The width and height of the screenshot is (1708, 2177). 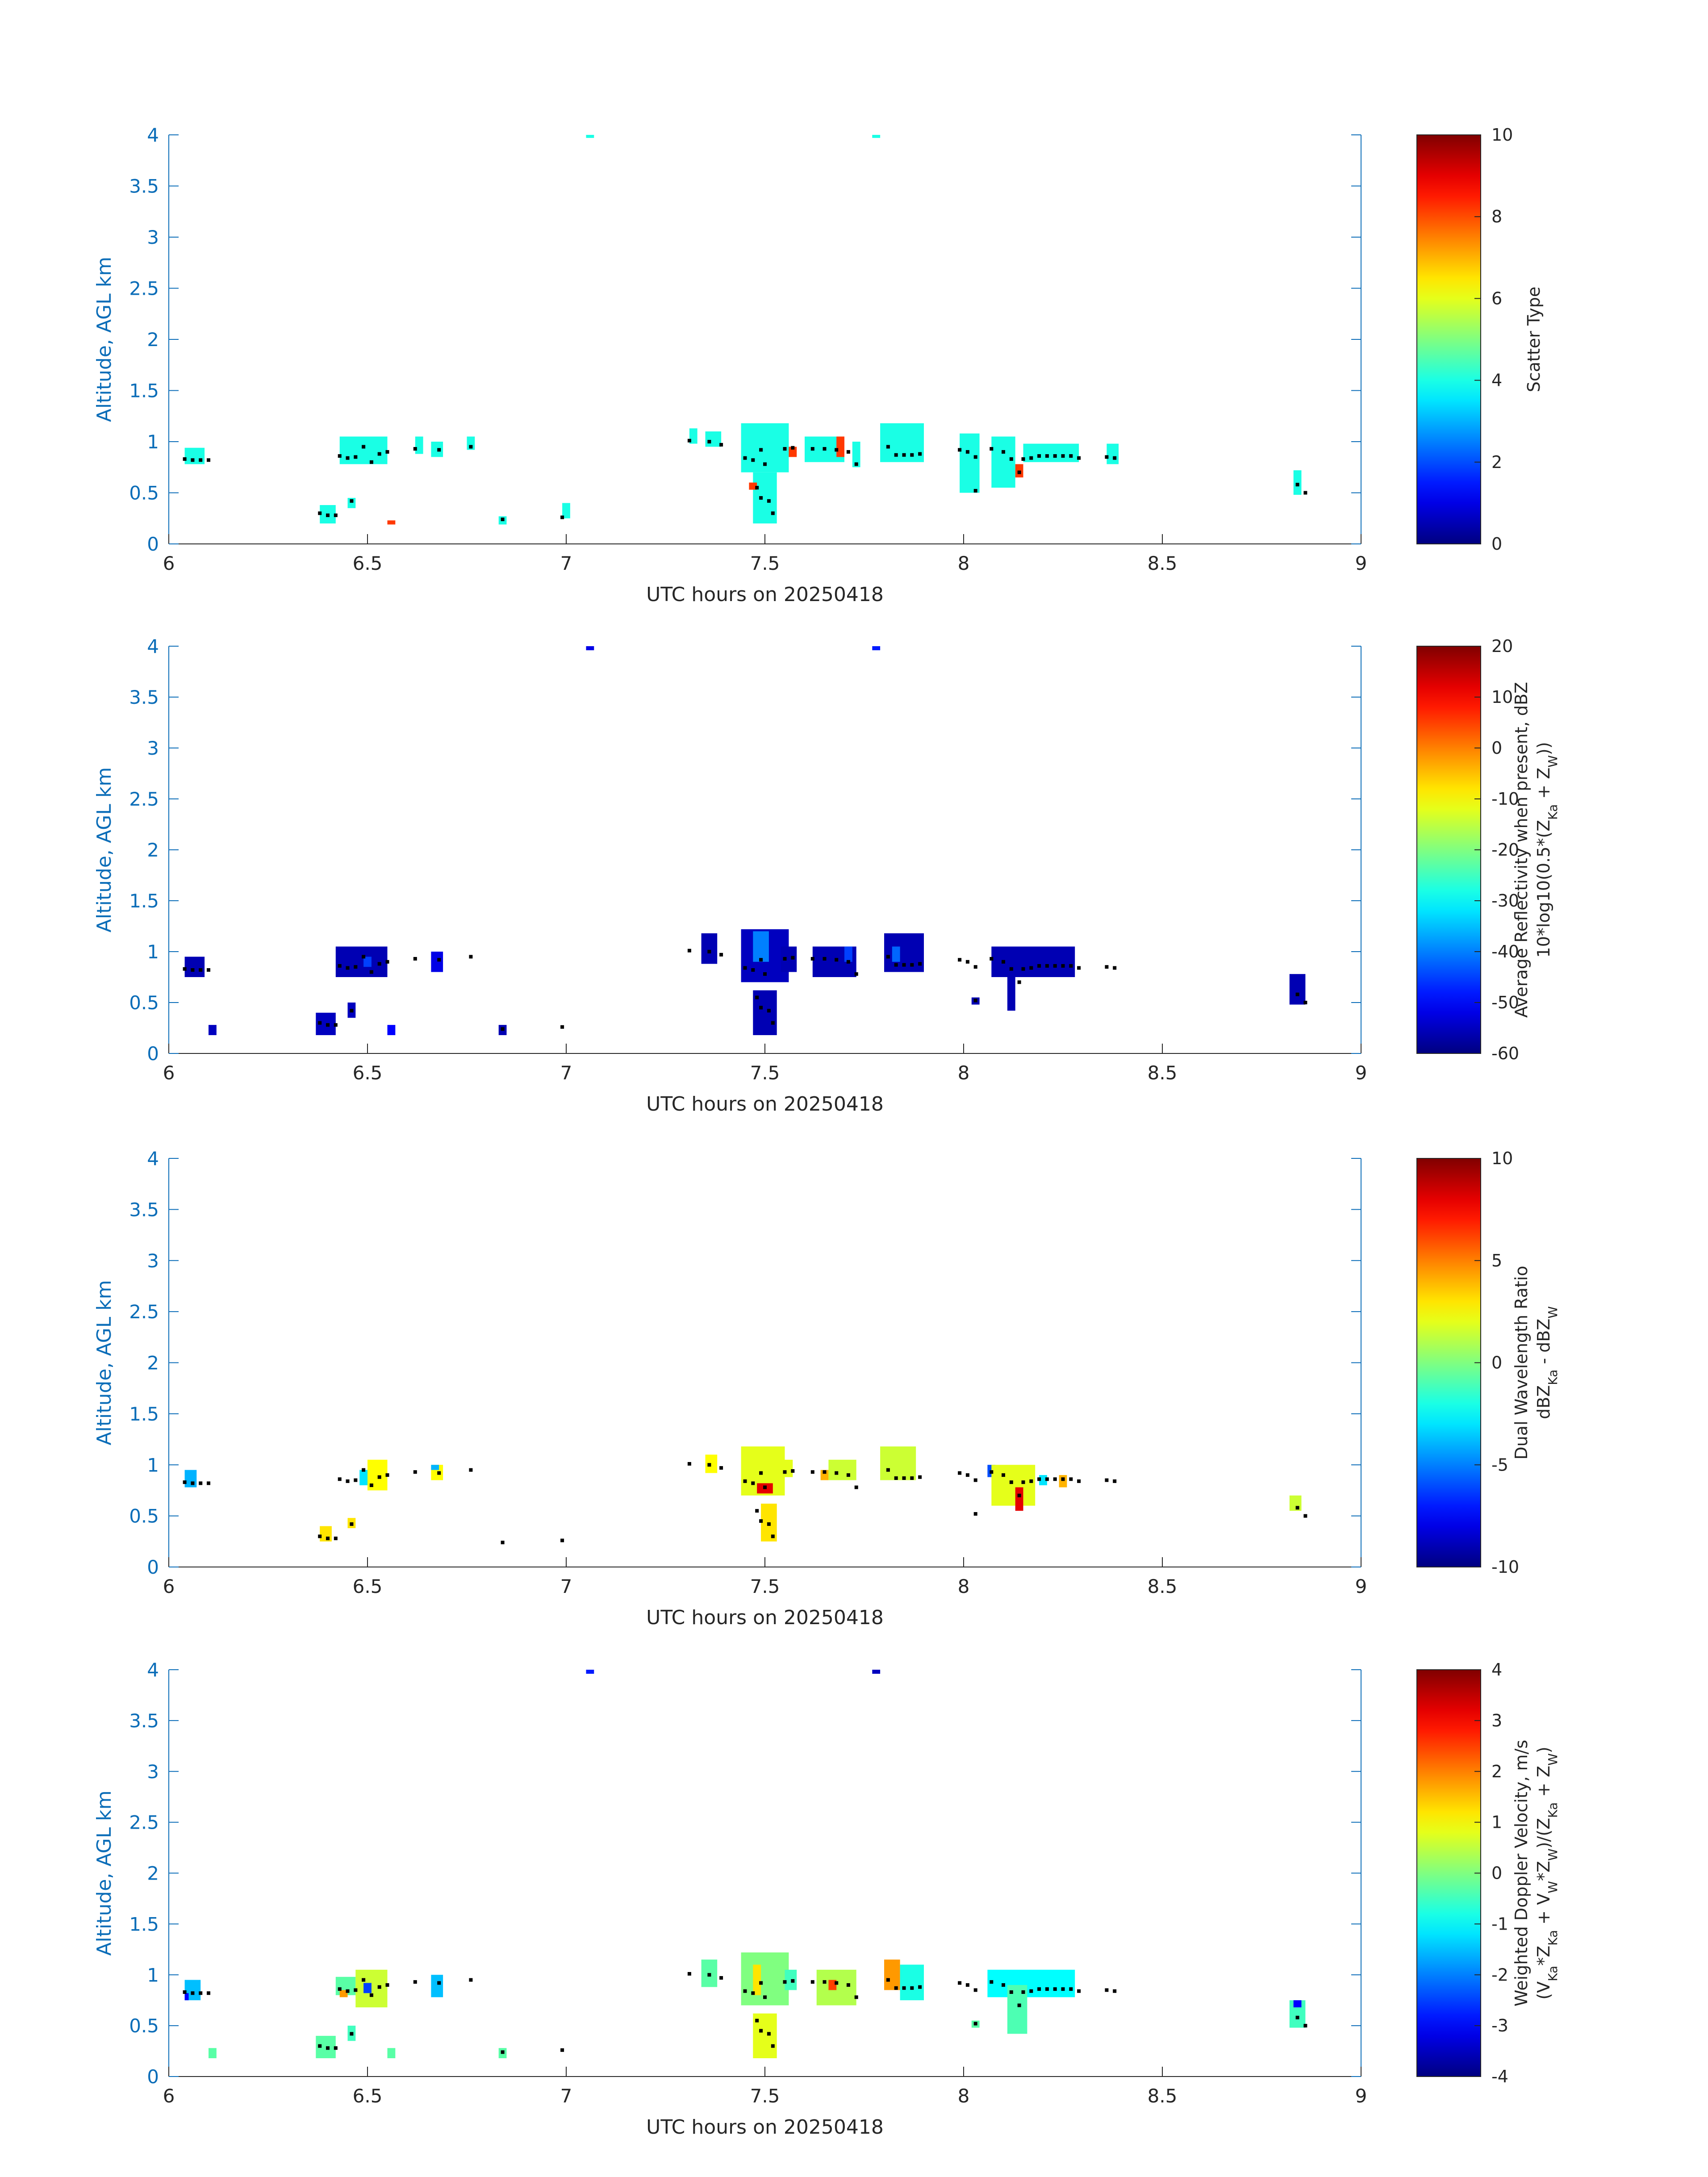 I want to click on x-tick-label: 7.5, so click(x=765, y=1586).